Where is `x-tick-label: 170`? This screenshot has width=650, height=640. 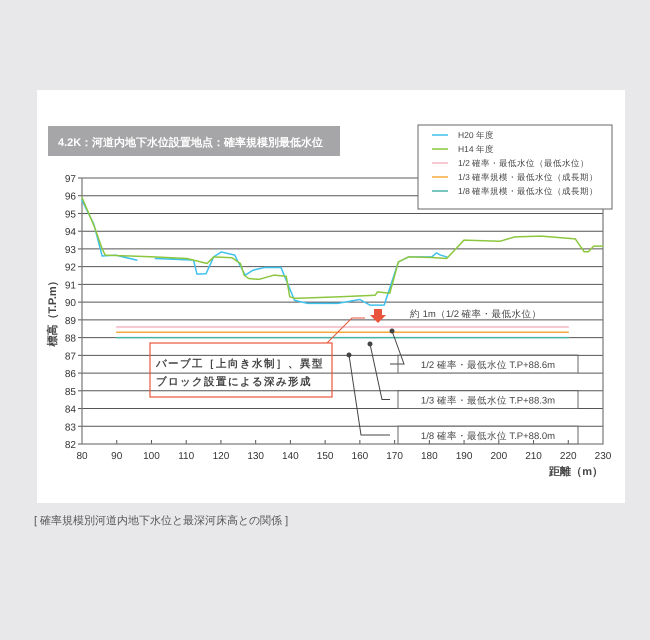
x-tick-label: 170 is located at coordinates (395, 456).